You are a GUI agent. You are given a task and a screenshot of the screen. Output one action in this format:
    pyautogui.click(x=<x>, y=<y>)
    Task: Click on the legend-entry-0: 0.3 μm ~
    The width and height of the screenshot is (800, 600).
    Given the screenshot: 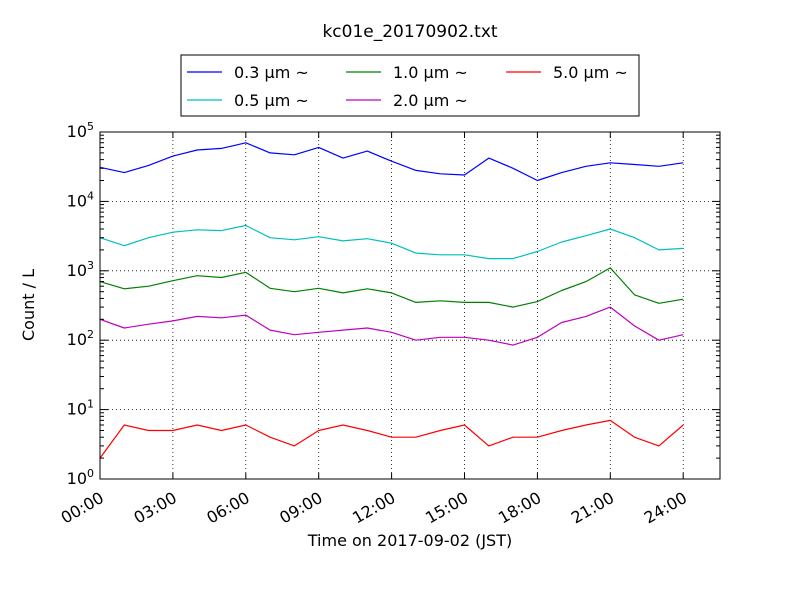 What is the action you would take?
    pyautogui.click(x=271, y=72)
    